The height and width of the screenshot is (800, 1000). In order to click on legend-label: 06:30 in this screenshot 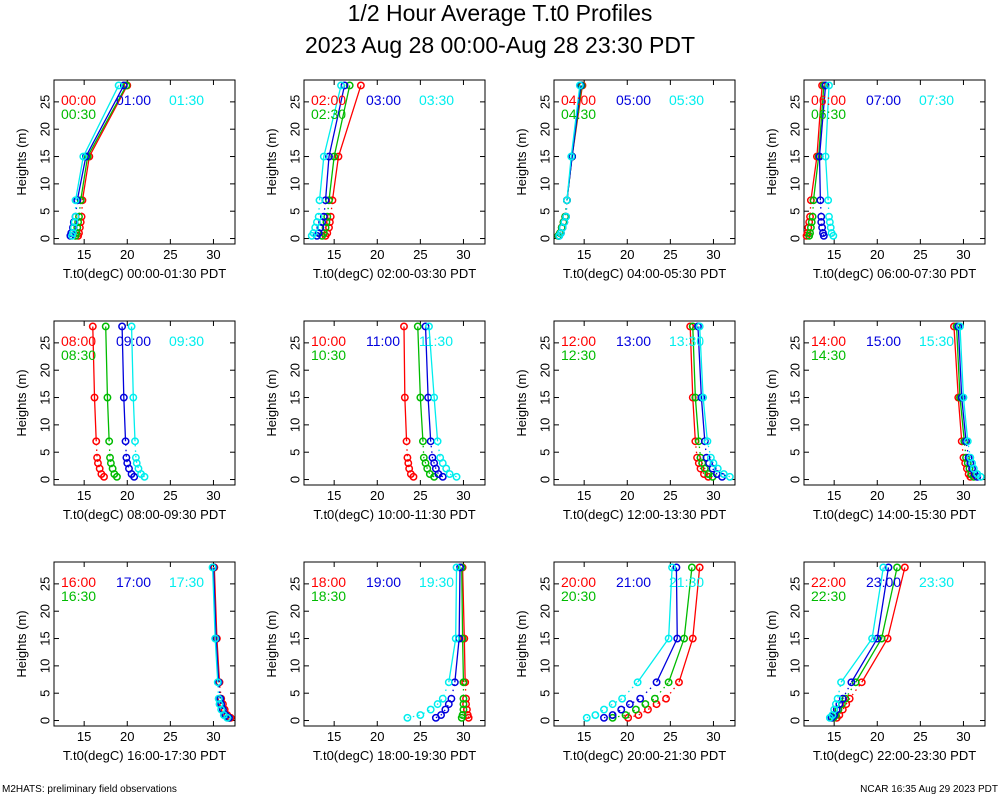, I will do `click(828, 114)`.